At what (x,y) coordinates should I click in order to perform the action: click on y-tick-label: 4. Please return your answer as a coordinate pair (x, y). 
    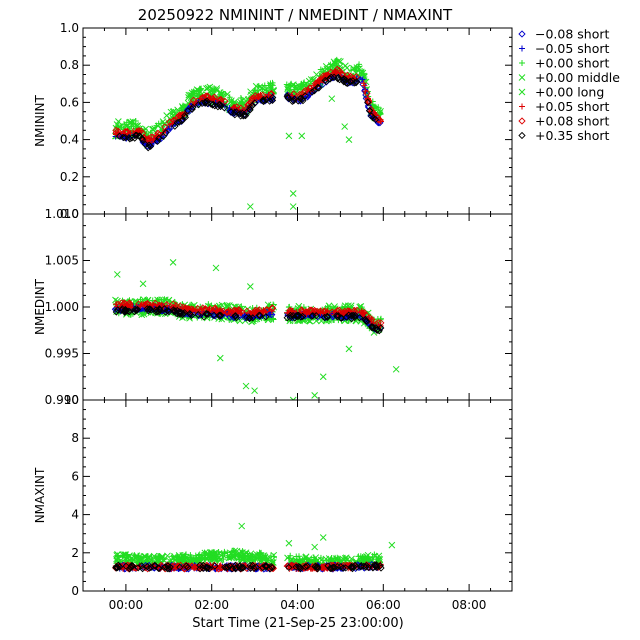
    Looking at the image, I should click on (75, 515).